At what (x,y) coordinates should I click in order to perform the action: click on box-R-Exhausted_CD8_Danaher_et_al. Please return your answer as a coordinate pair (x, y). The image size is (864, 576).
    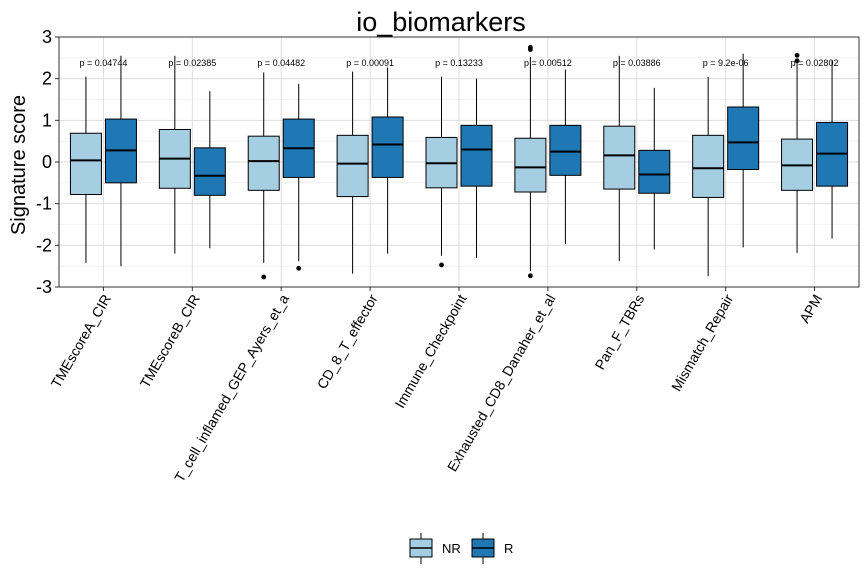
    Looking at the image, I should click on (565, 157).